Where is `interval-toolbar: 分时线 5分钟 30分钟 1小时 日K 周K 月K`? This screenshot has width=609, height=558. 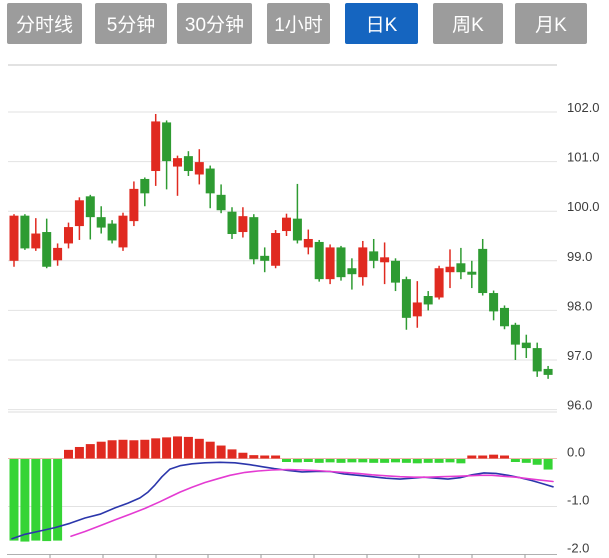
interval-toolbar: 分时线 5分钟 30分钟 1小时 日K 周K 月K is located at coordinates (304, 24).